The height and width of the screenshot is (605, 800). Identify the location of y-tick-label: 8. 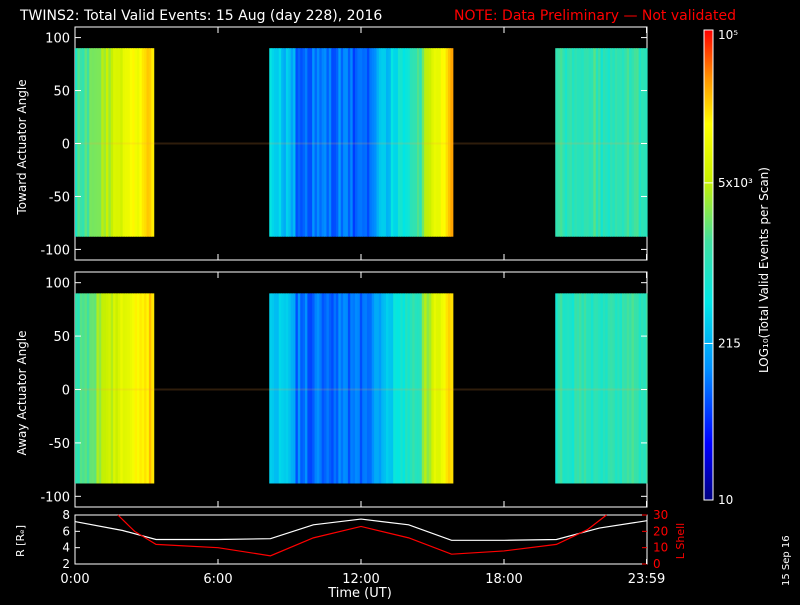
(66, 515).